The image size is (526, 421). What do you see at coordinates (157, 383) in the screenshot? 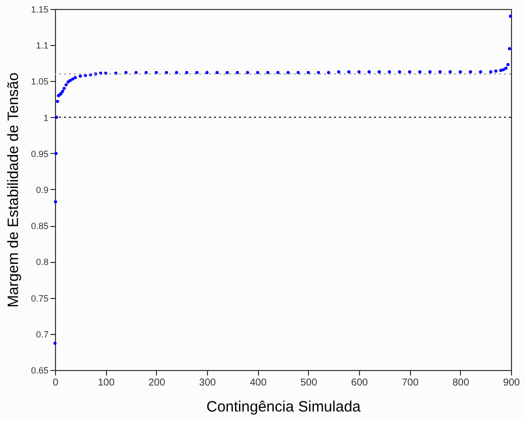
I see `x-tick-label: 200` at bounding box center [157, 383].